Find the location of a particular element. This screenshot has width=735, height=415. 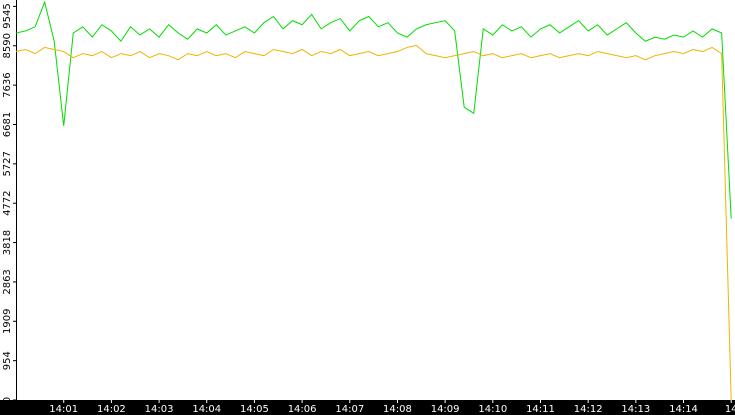

y-tick-label: 4772 is located at coordinates (7, 202).